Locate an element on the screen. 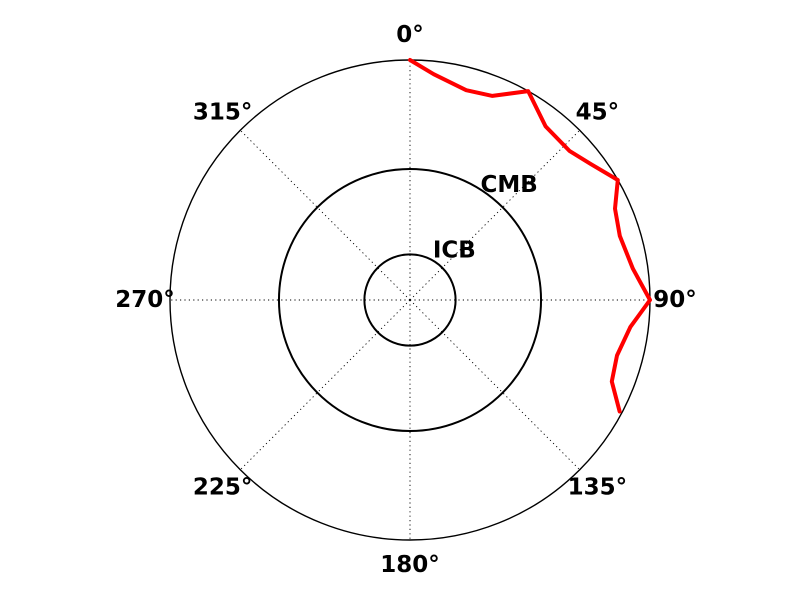  tick-label-45: 45° is located at coordinates (598, 113).